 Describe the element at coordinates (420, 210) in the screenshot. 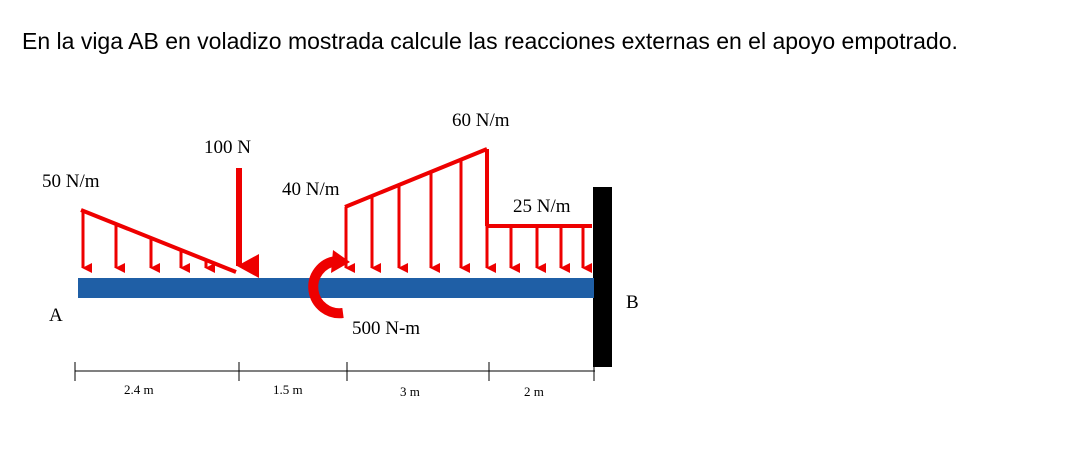

I see `distributed-load-trapezoid` at that location.